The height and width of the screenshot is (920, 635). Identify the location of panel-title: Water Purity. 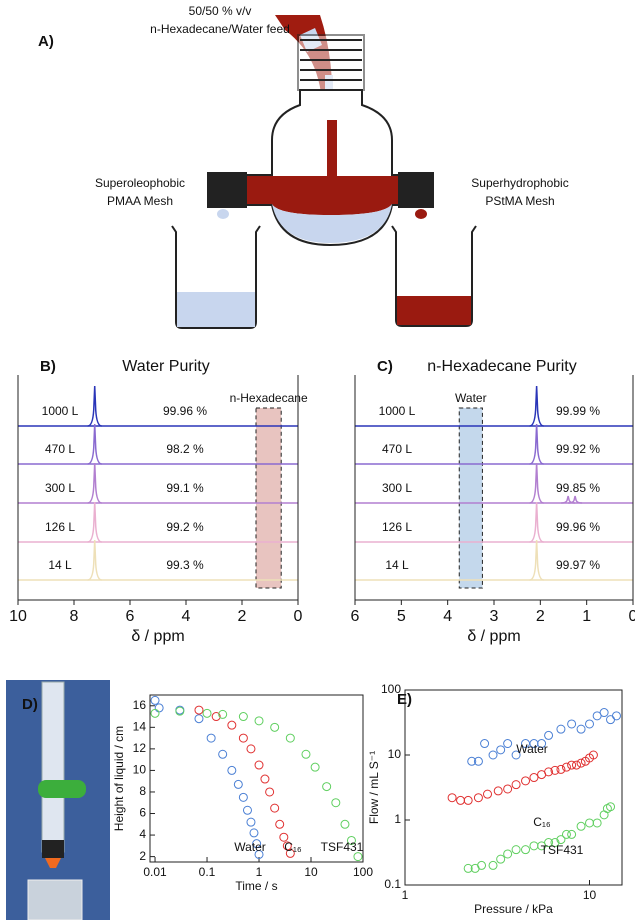
(165, 366).